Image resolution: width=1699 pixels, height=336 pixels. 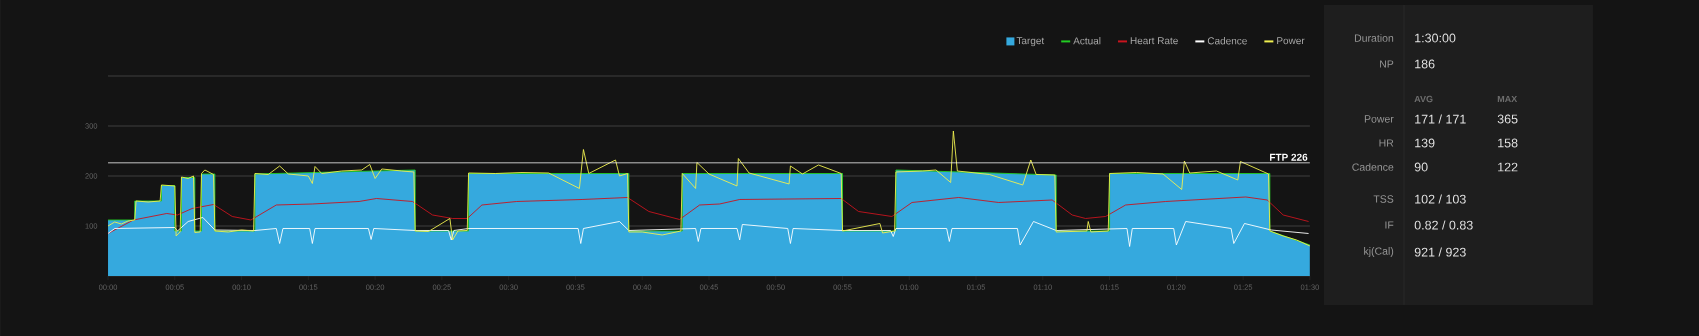 I want to click on legend-label: Power, so click(x=1291, y=41).